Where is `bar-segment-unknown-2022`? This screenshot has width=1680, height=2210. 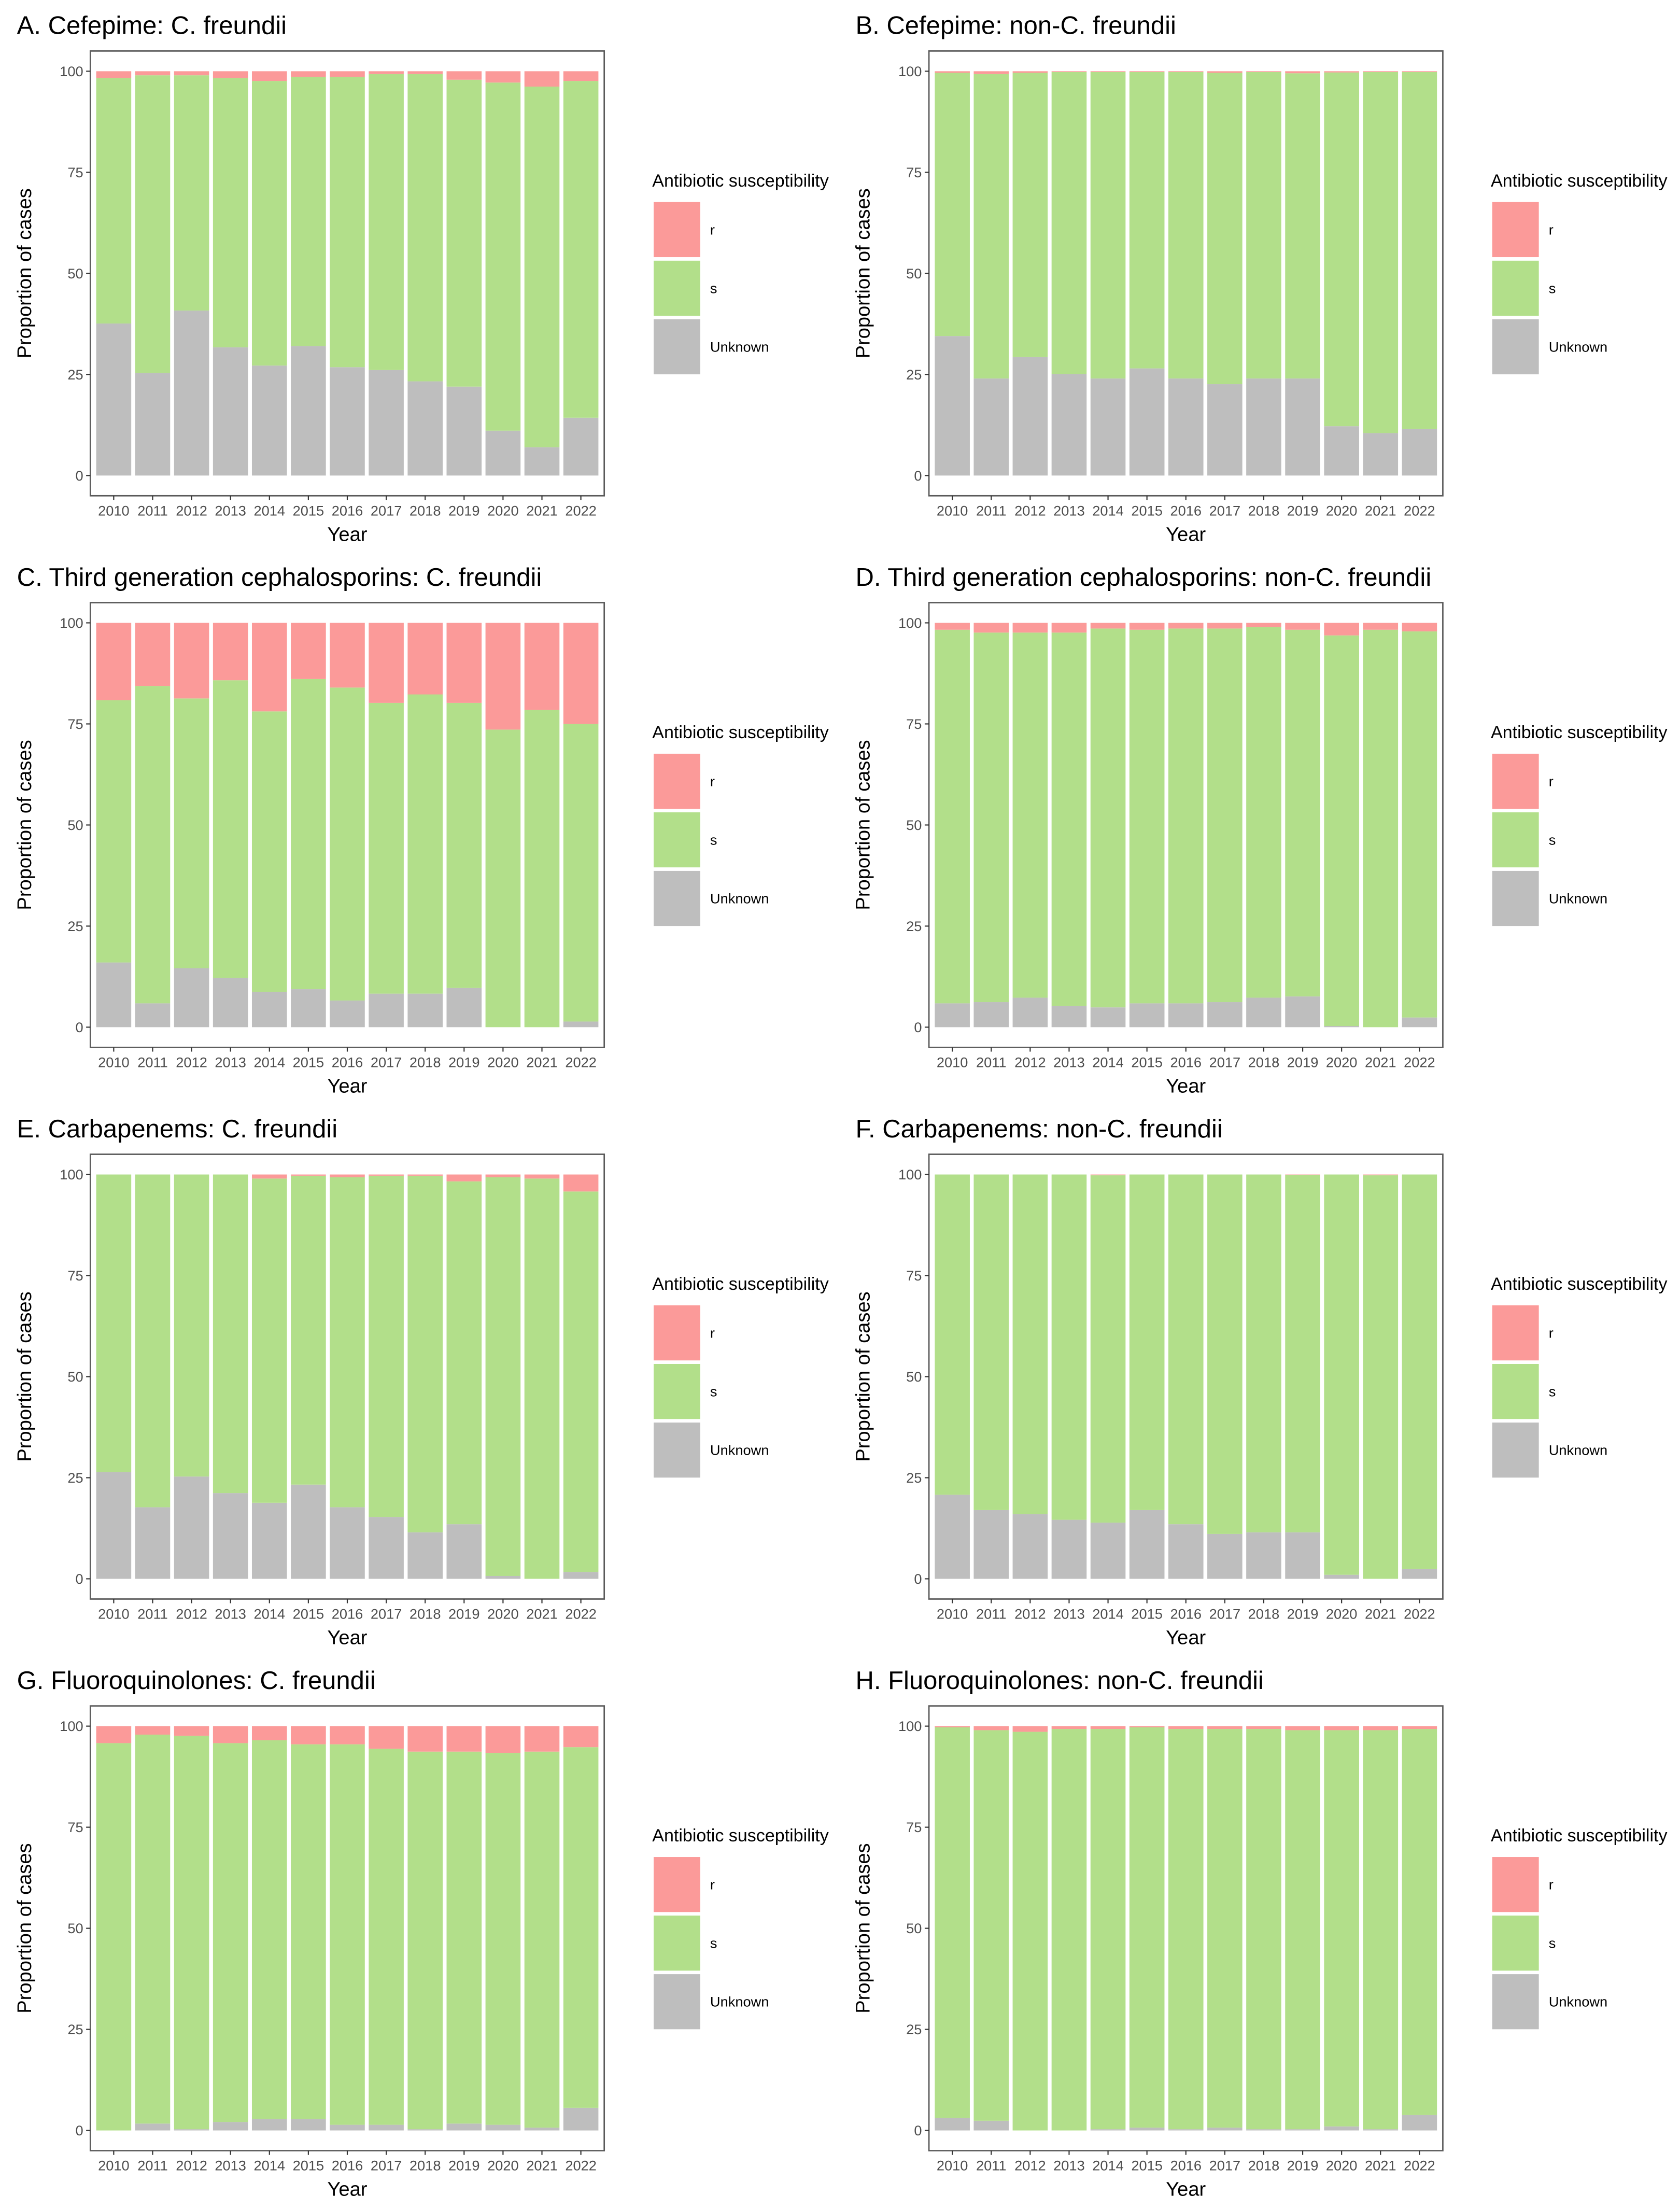 bar-segment-unknown-2022 is located at coordinates (1420, 452).